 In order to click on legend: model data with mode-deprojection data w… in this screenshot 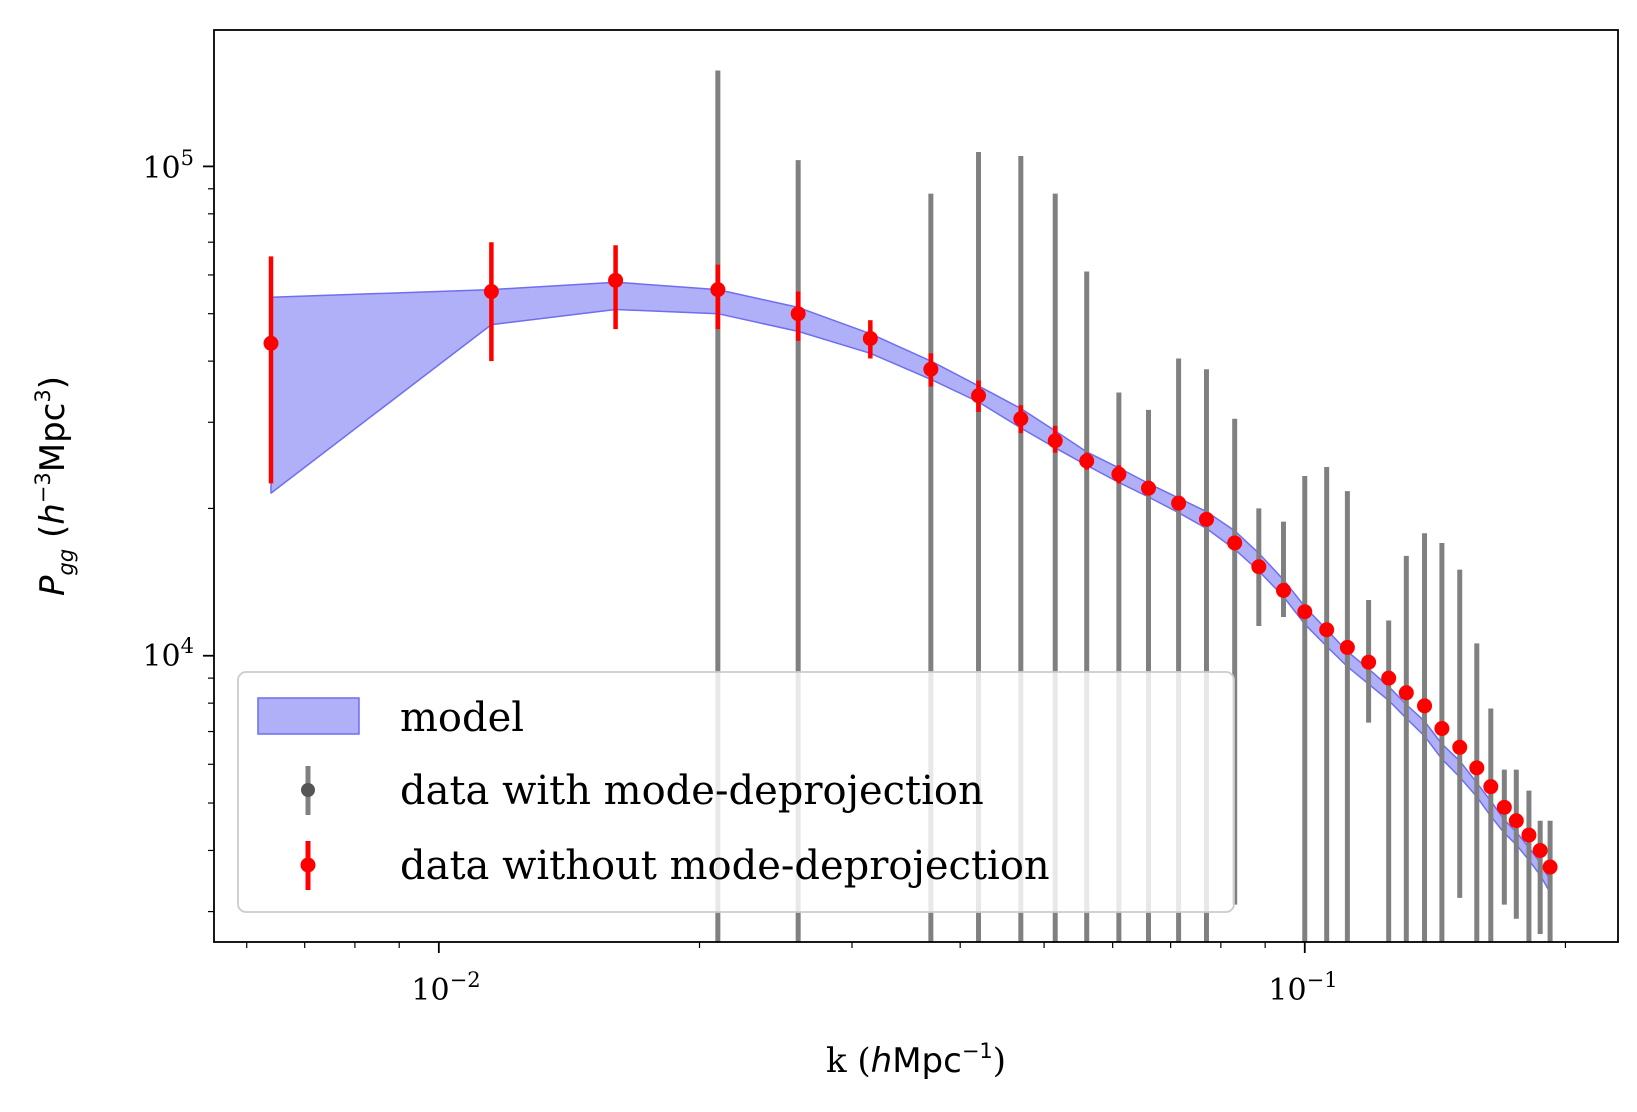, I will do `click(736, 792)`.